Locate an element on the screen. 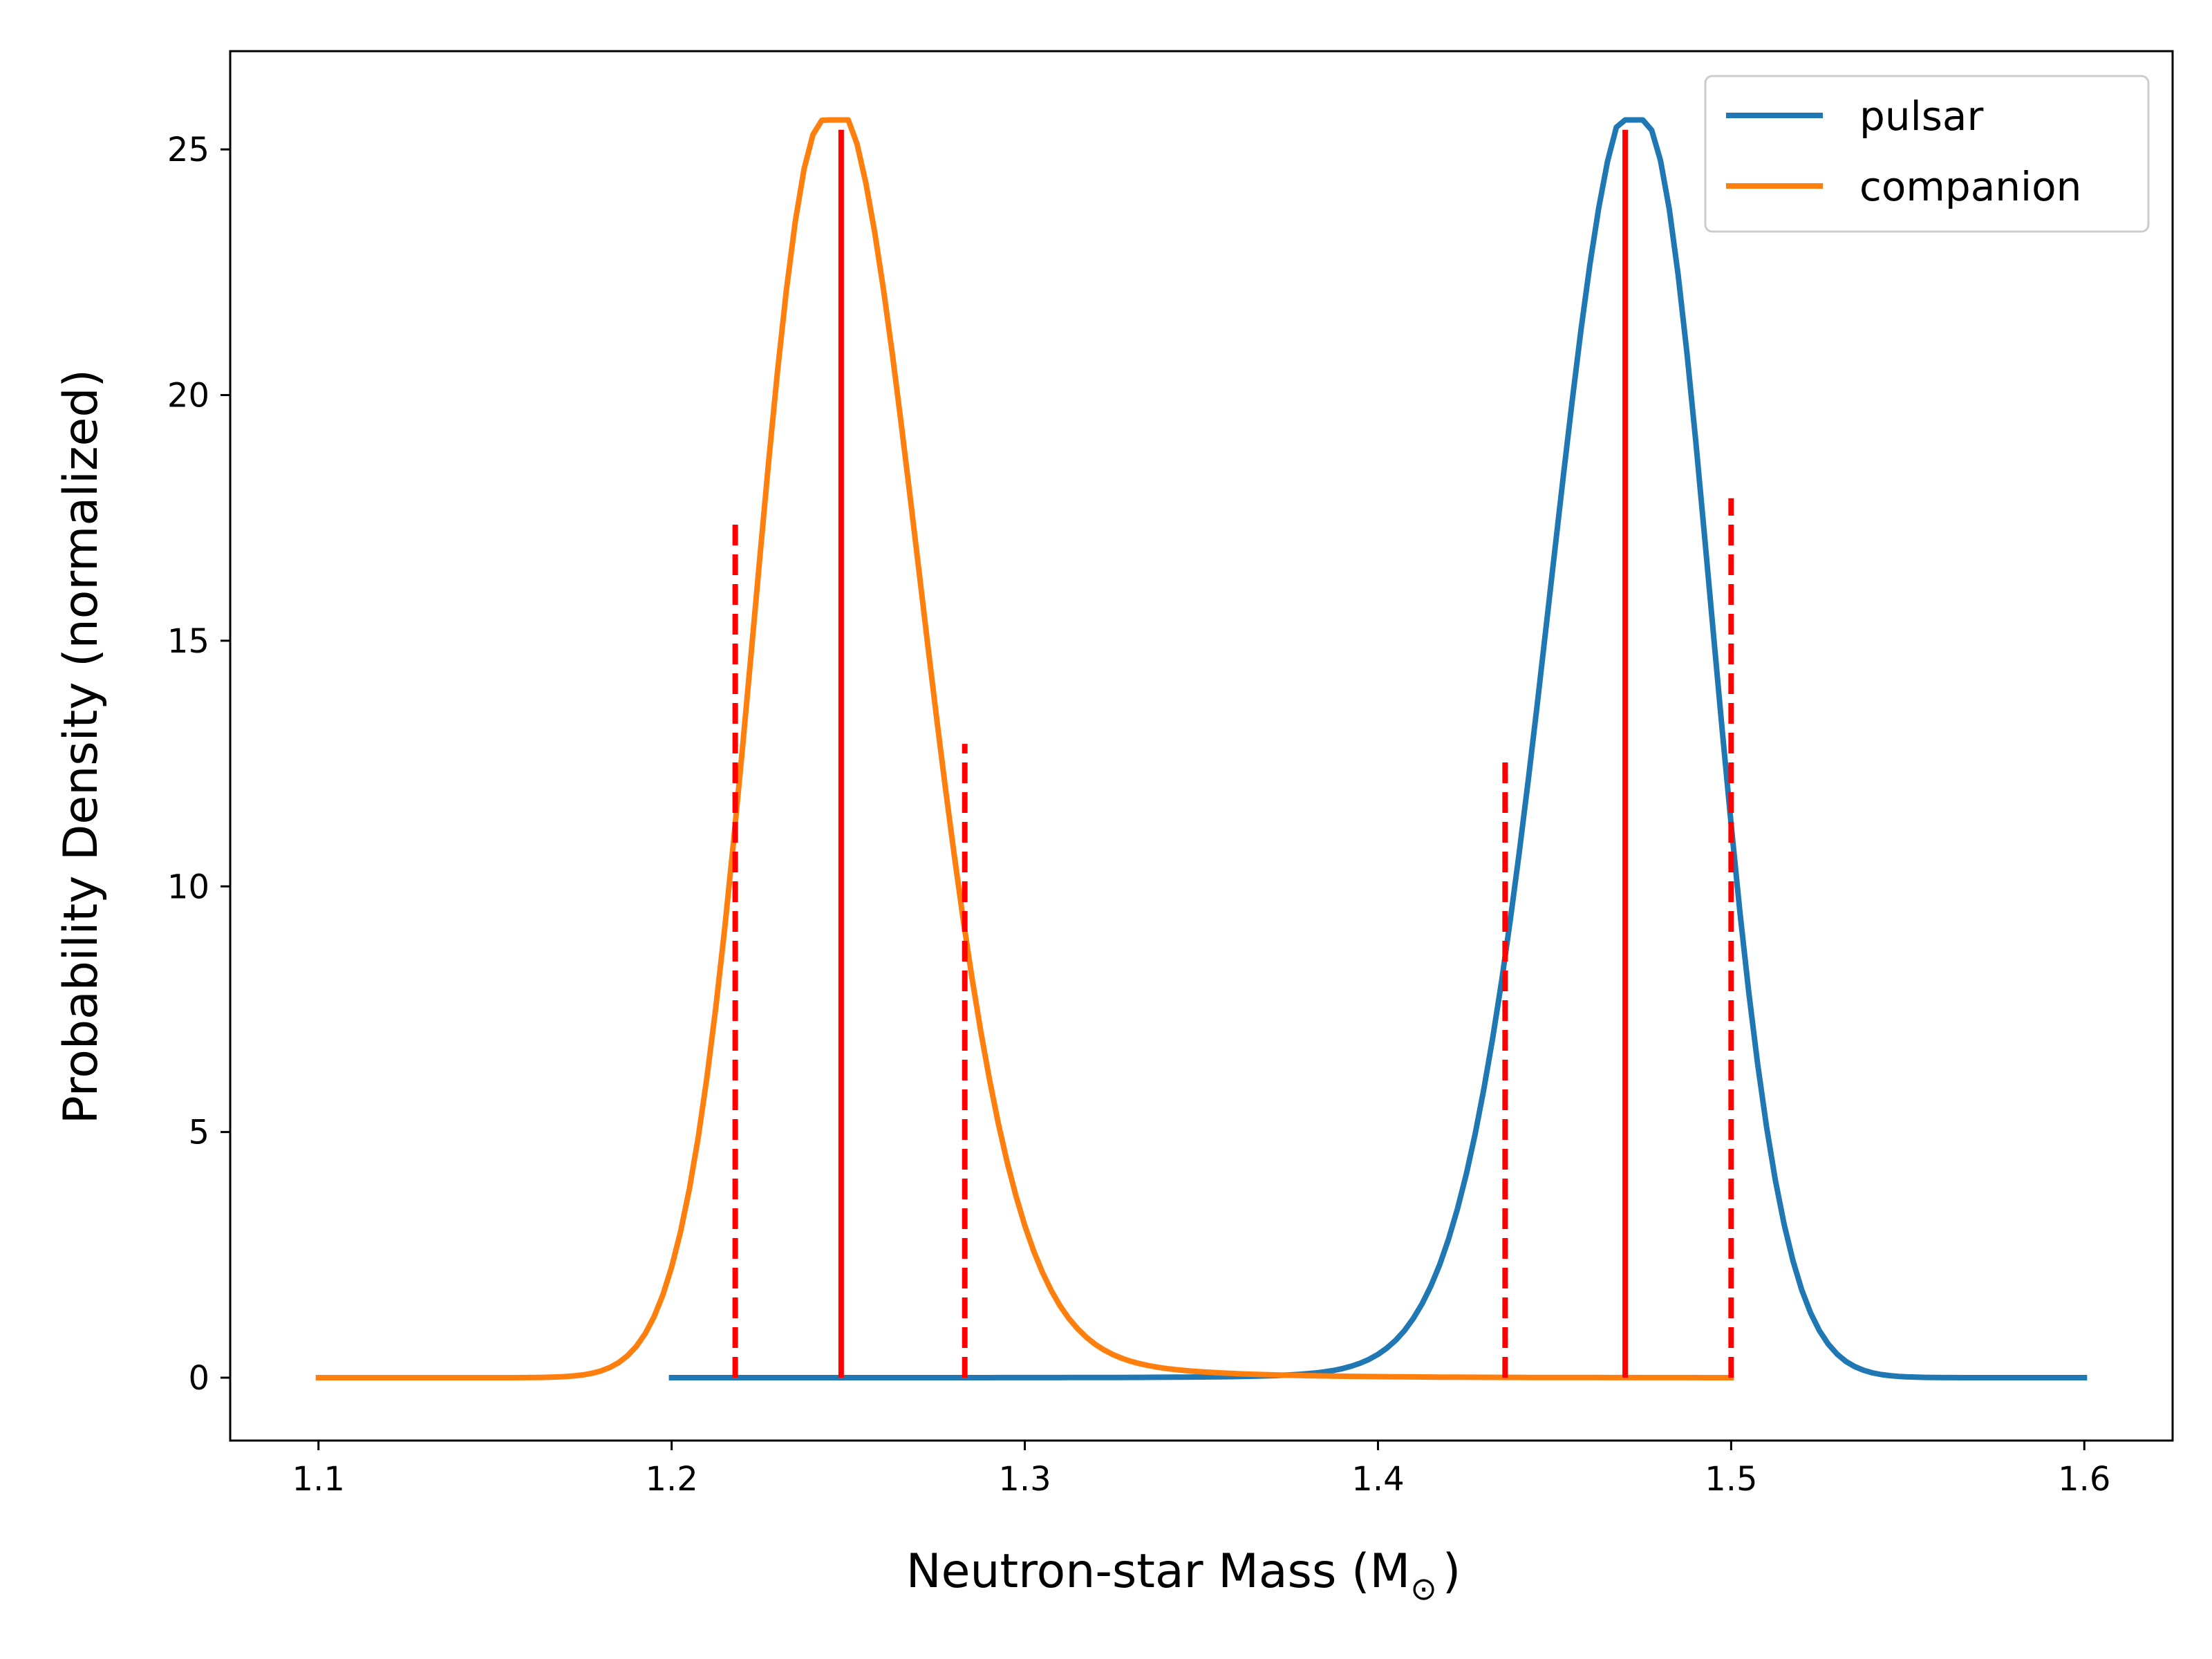  y-tick-label-15: 15 is located at coordinates (188, 641).